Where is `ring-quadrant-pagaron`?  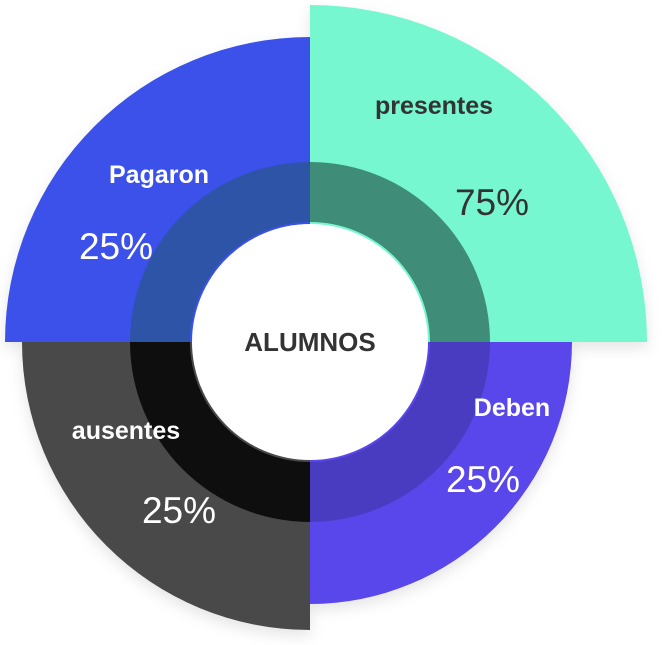 ring-quadrant-pagaron is located at coordinates (220, 252).